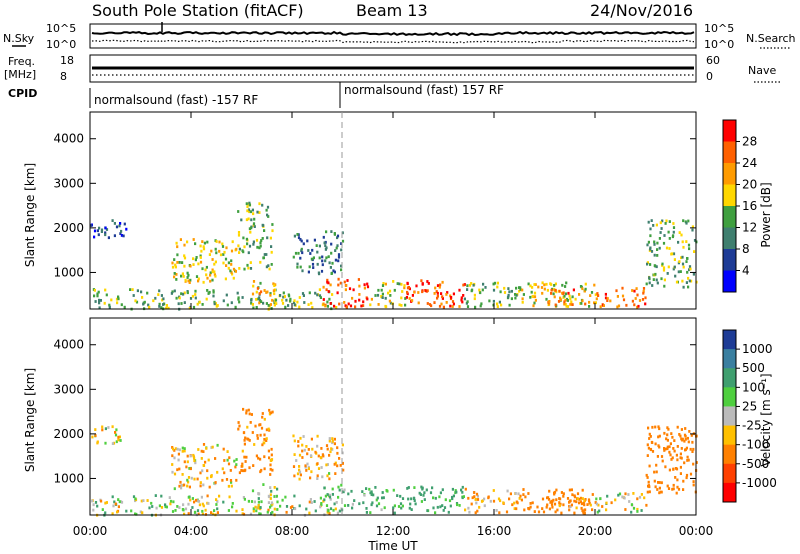 Image resolution: width=800 pixels, height=554 pixels. Describe the element at coordinates (729, 238) in the screenshot. I see `colorbar-swatch` at that location.